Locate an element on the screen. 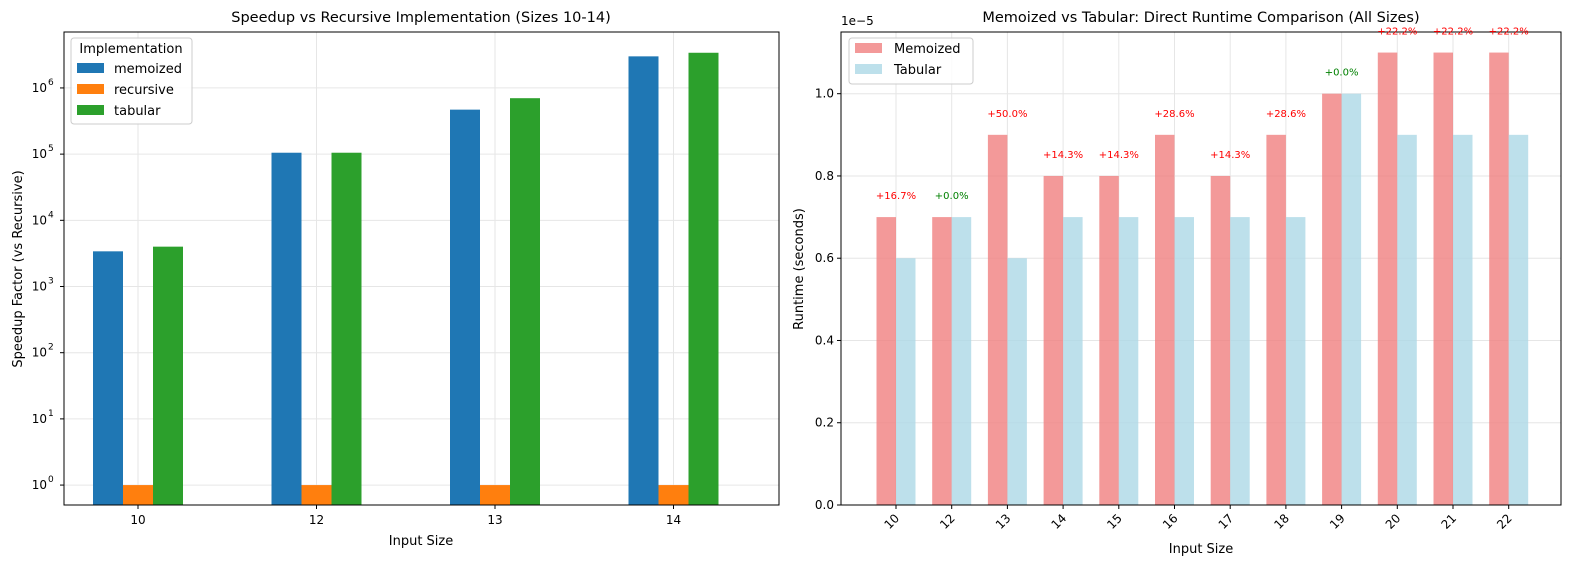  left-x-tick-label: 13 is located at coordinates (494, 520).